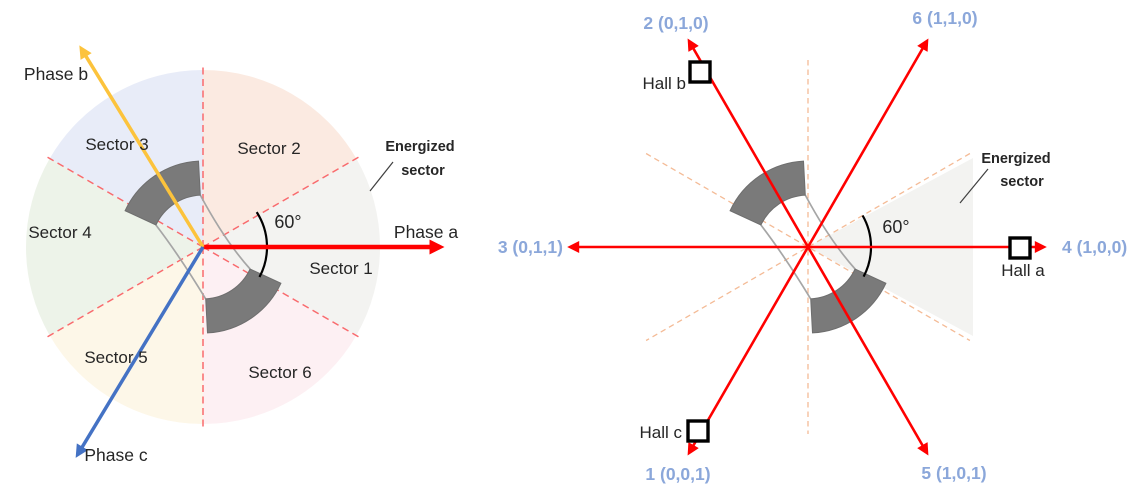 The height and width of the screenshot is (493, 1134). I want to click on vector-6-arrow, so click(867, 143).